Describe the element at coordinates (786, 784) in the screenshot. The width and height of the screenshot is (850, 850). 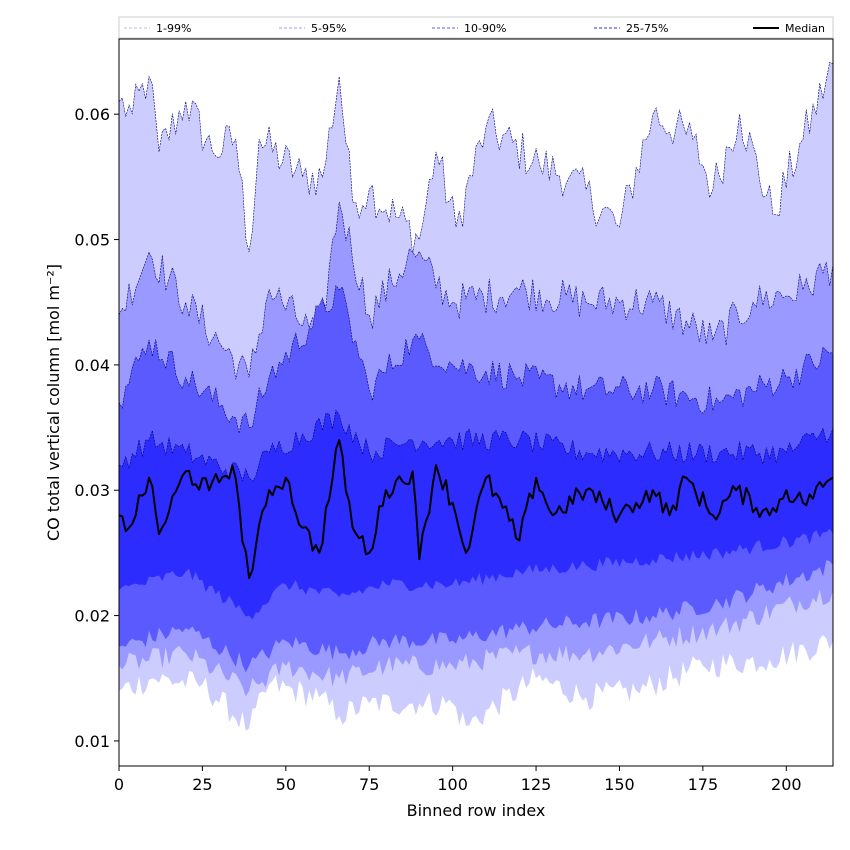
I see `x-tick-label: 200` at that location.